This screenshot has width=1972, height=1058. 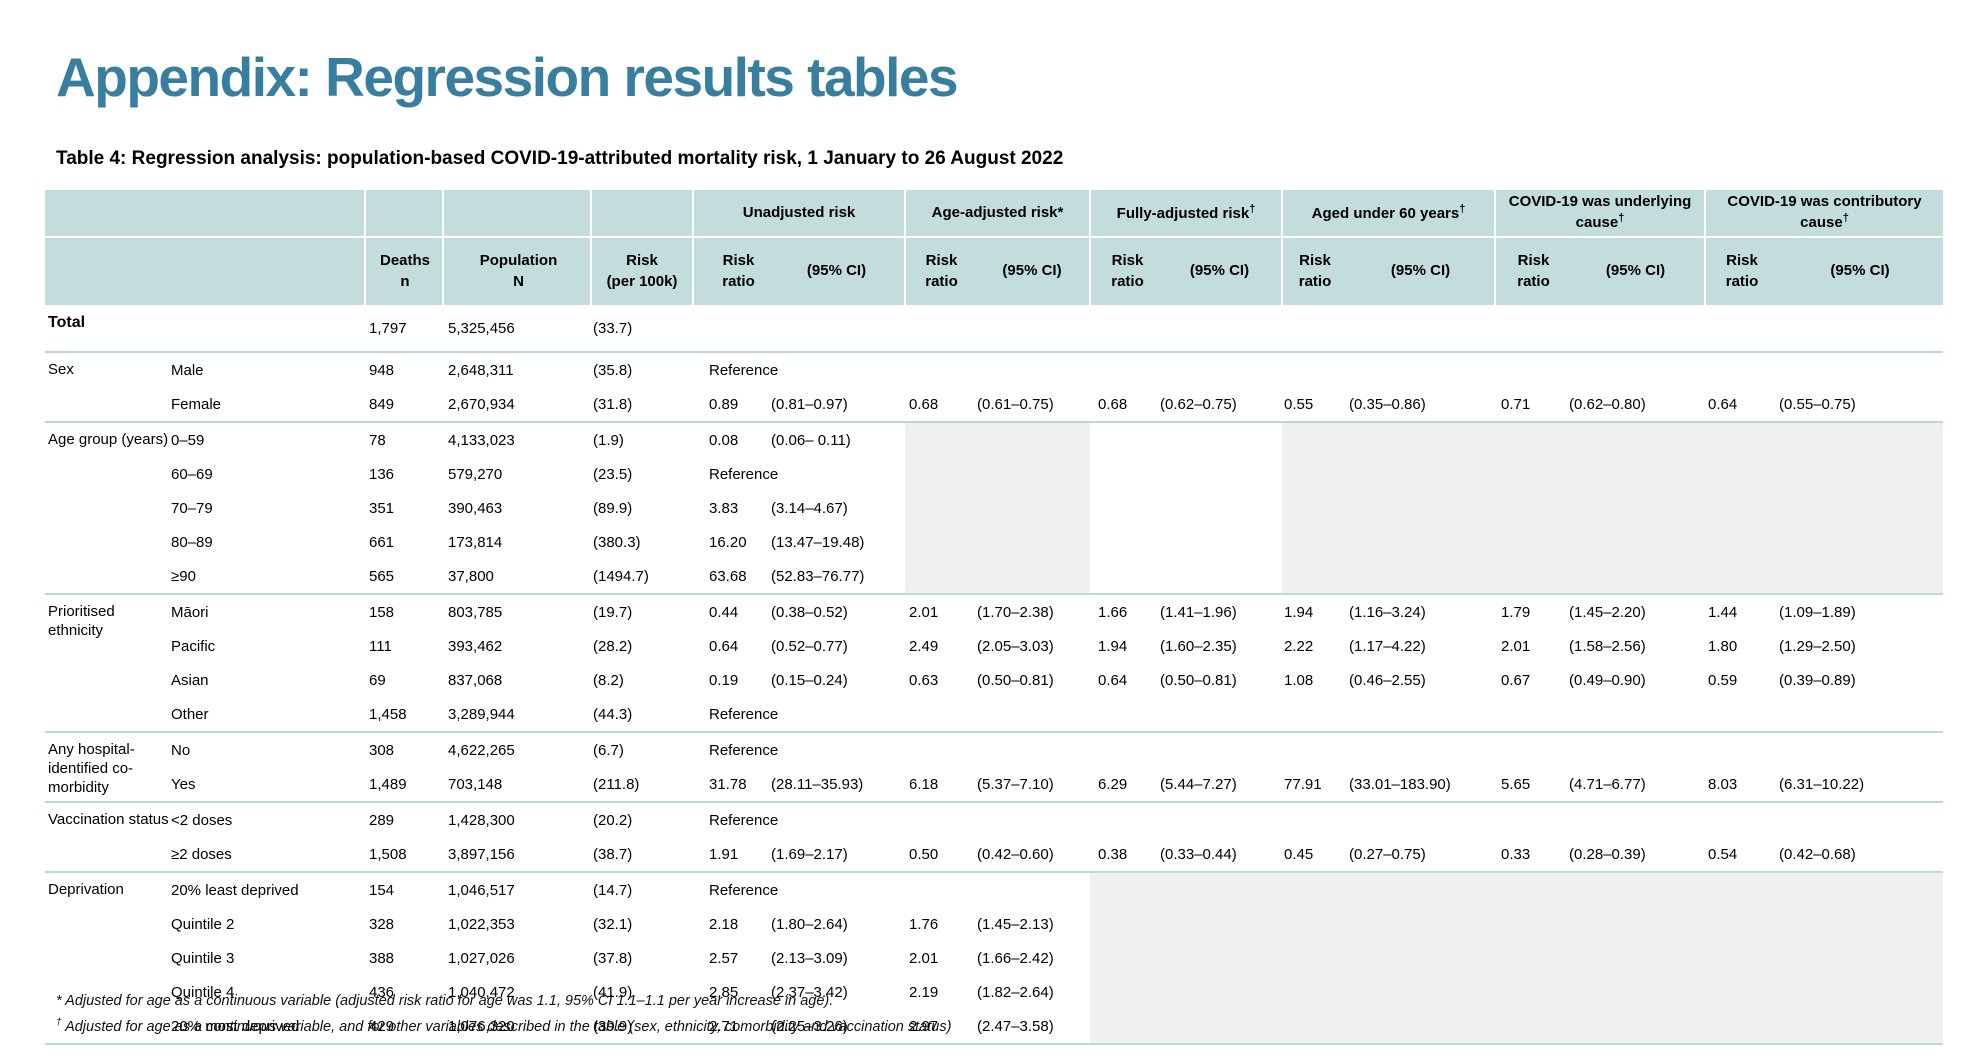 What do you see at coordinates (196, 404) in the screenshot?
I see `subcategory-cell: Female` at bounding box center [196, 404].